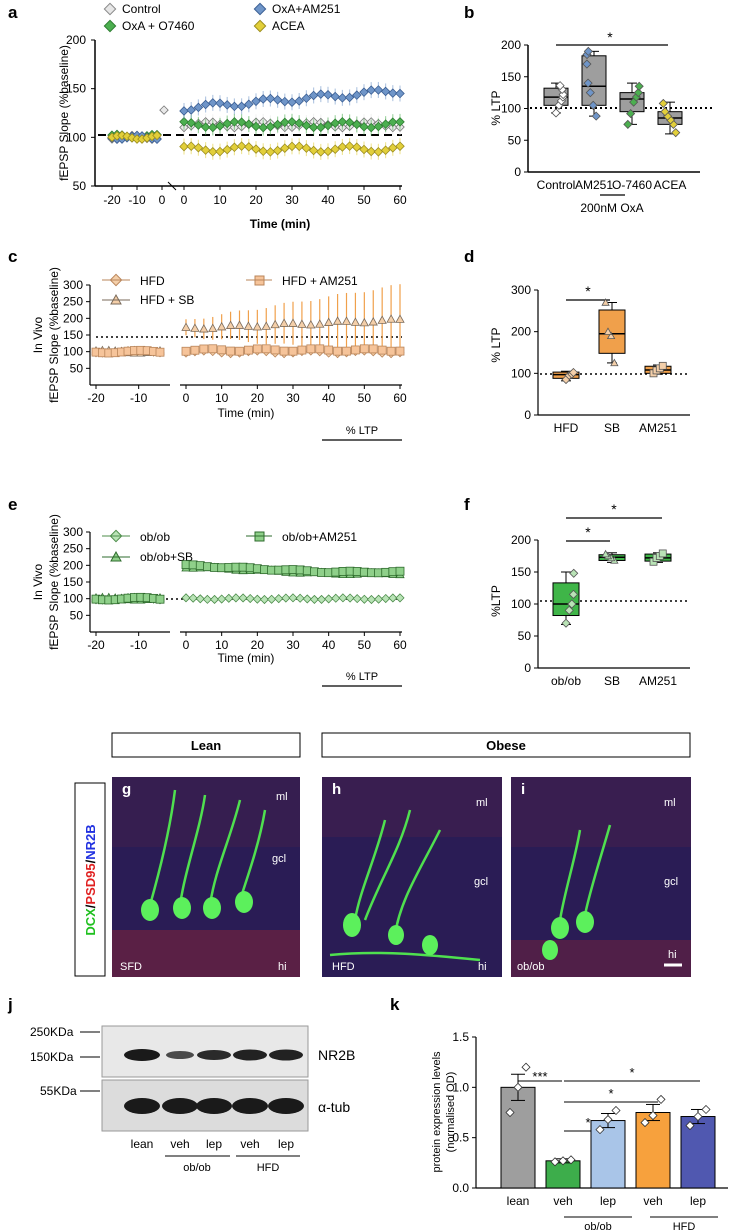  Describe the element at coordinates (222, 645) in the screenshot. I see `x-tick-label: 10` at that location.